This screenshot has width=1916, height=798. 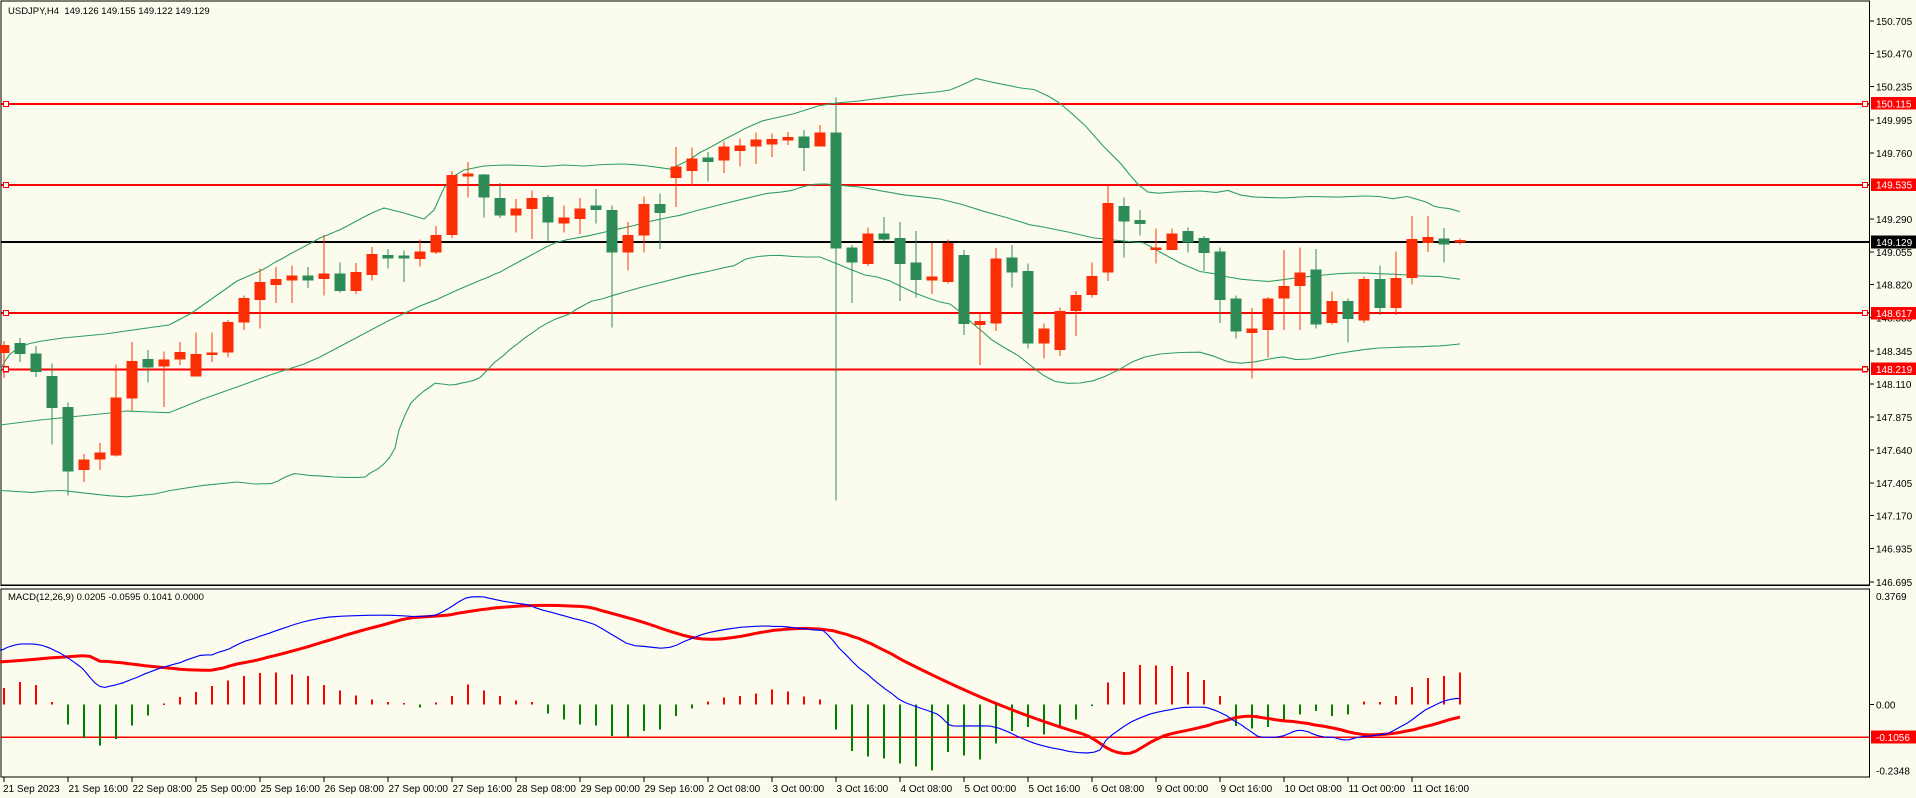 What do you see at coordinates (483, 789) in the screenshot?
I see `svg-text: 27 Sep 16:00` at bounding box center [483, 789].